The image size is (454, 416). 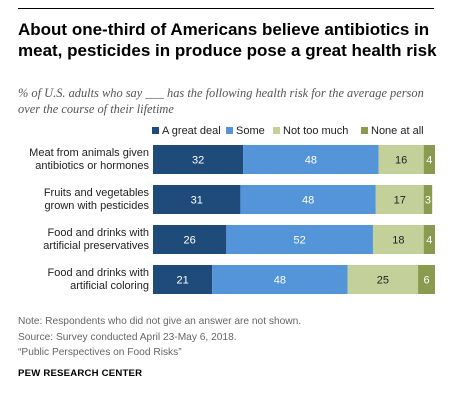 I want to click on legend-label: None at all, so click(x=397, y=131).